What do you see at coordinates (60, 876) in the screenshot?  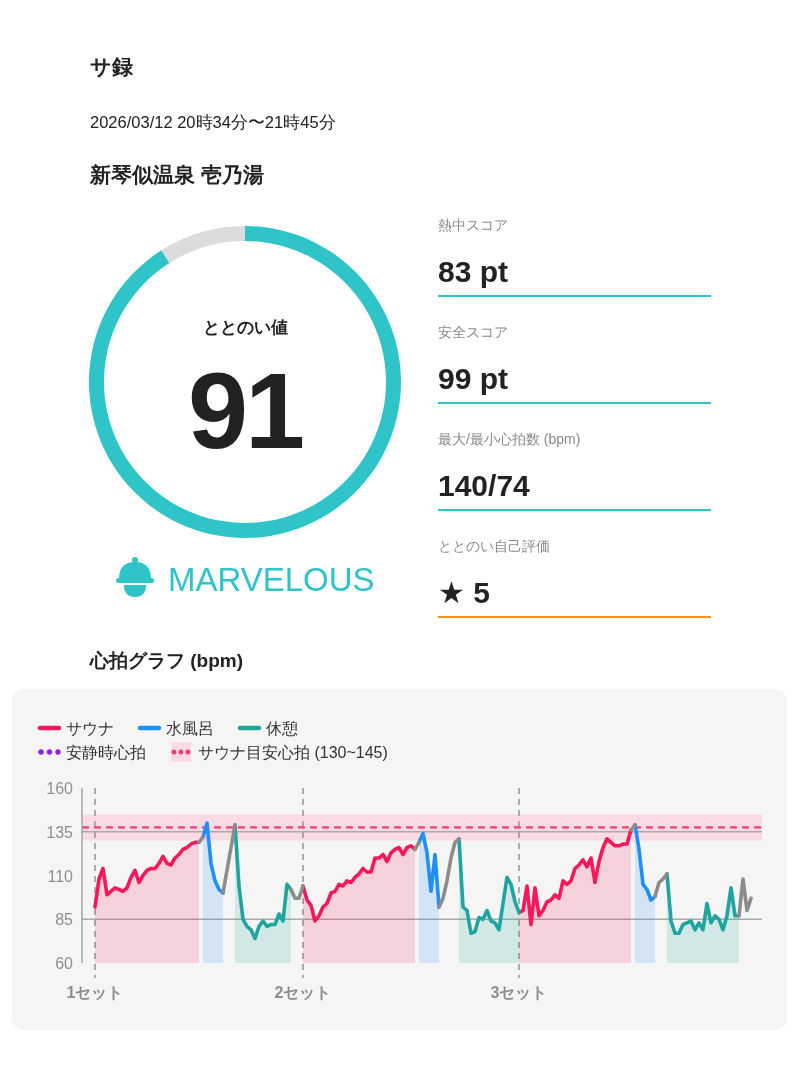 I see `y-tick-label: 110` at bounding box center [60, 876].